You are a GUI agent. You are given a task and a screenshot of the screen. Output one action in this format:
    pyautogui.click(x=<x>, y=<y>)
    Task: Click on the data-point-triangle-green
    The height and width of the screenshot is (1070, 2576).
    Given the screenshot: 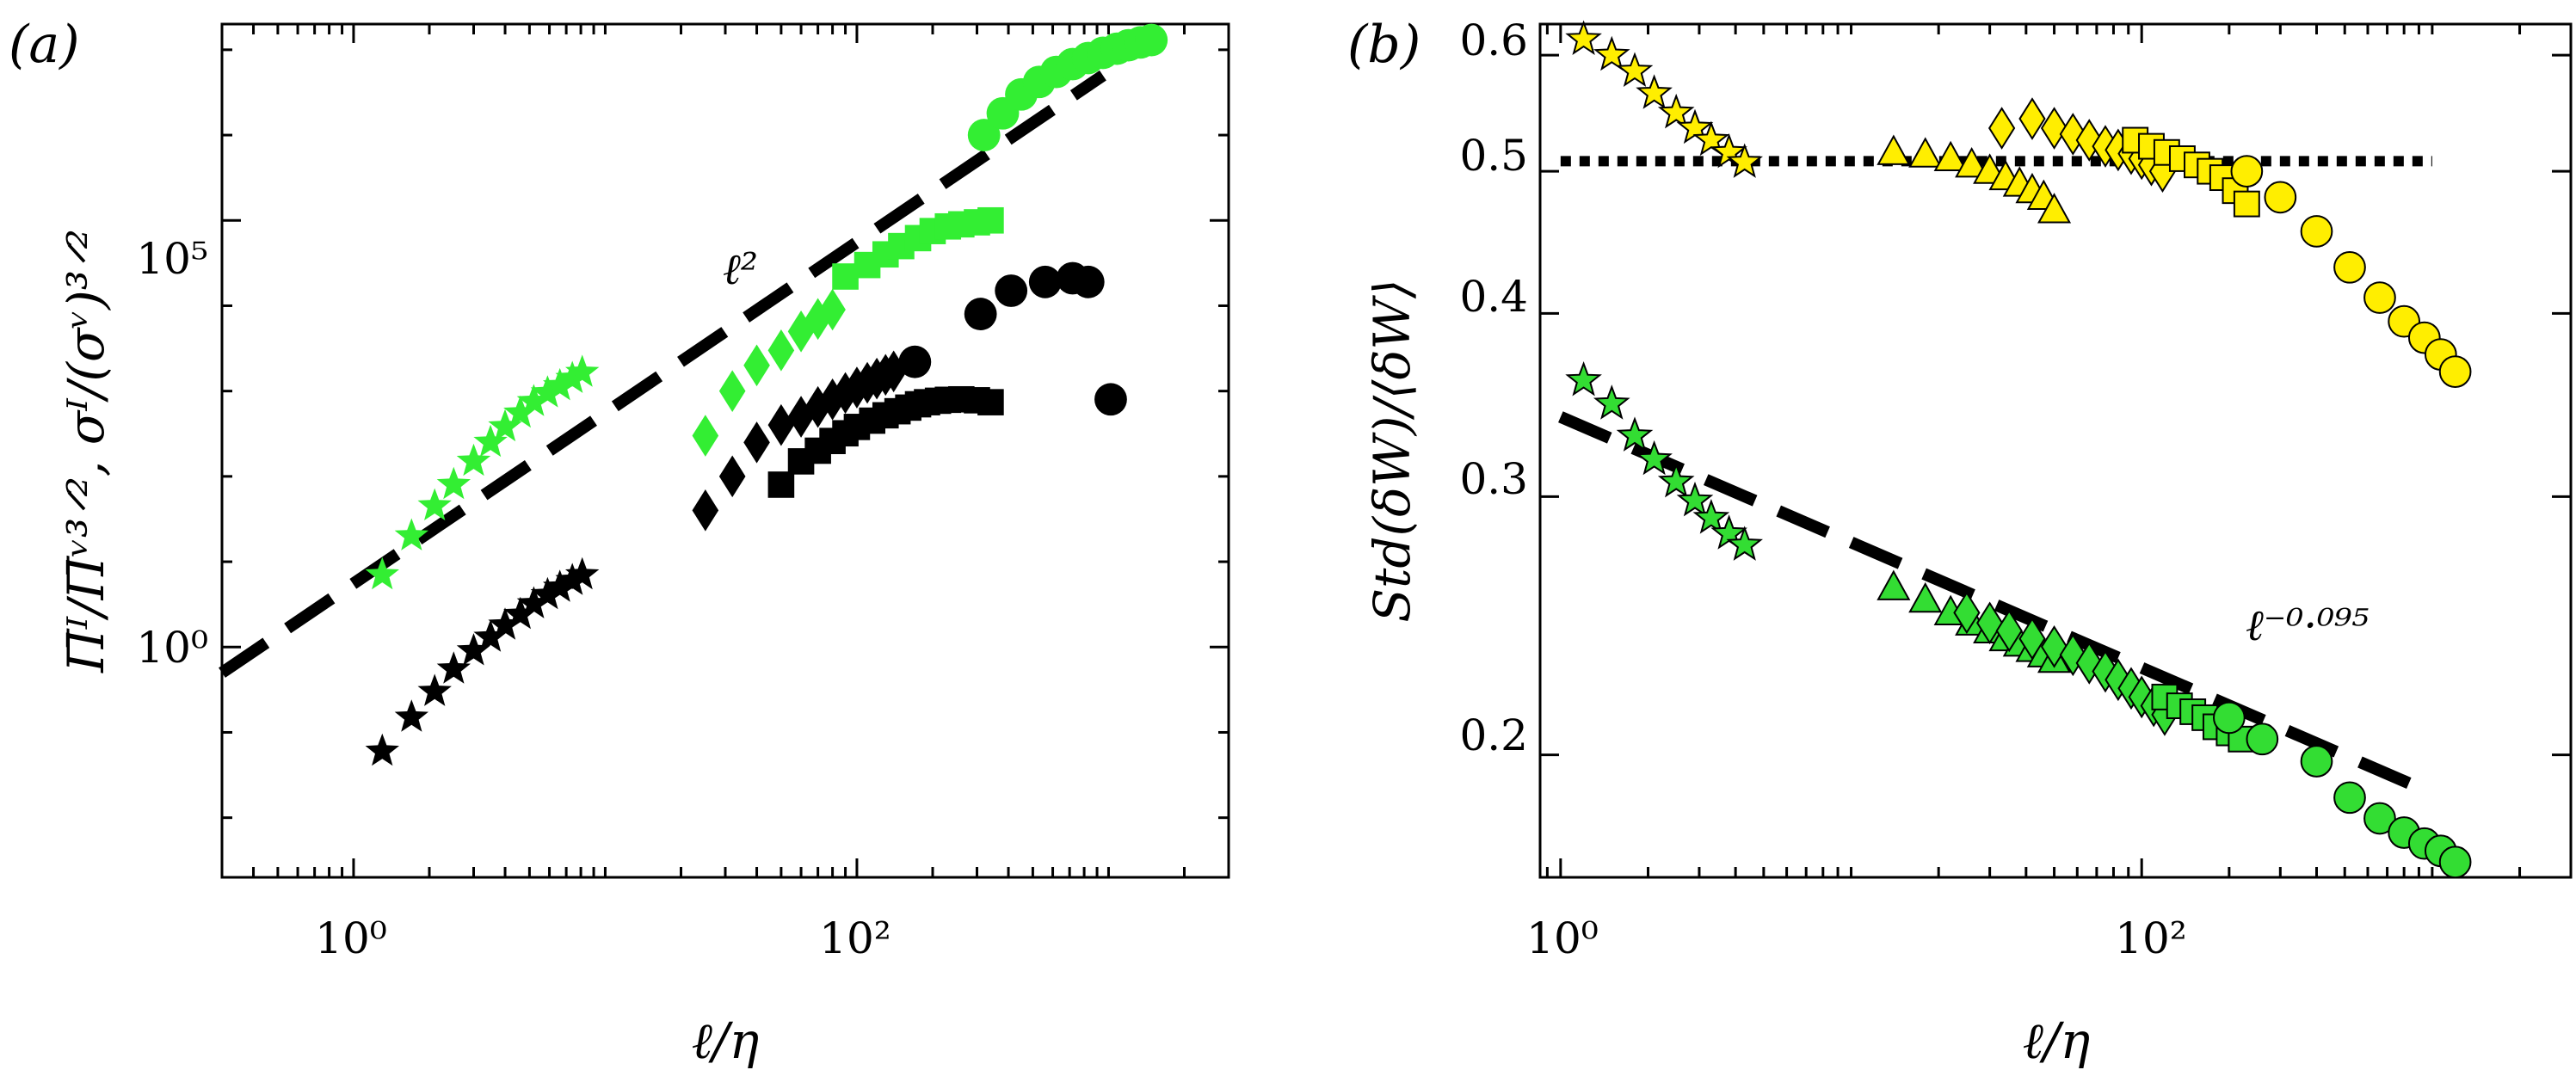 What is the action you would take?
    pyautogui.click(x=1925, y=597)
    